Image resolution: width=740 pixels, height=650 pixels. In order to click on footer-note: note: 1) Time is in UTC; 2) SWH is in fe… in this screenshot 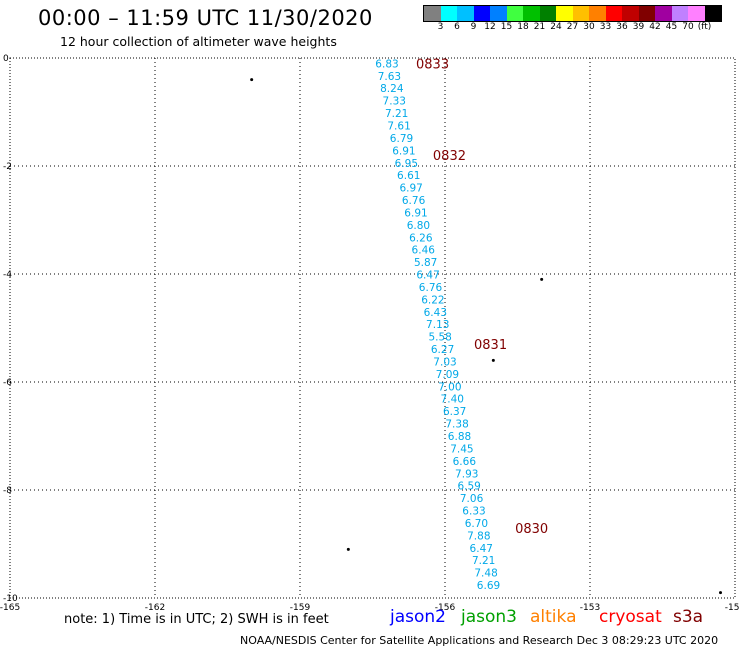, I will do `click(196, 619)`.